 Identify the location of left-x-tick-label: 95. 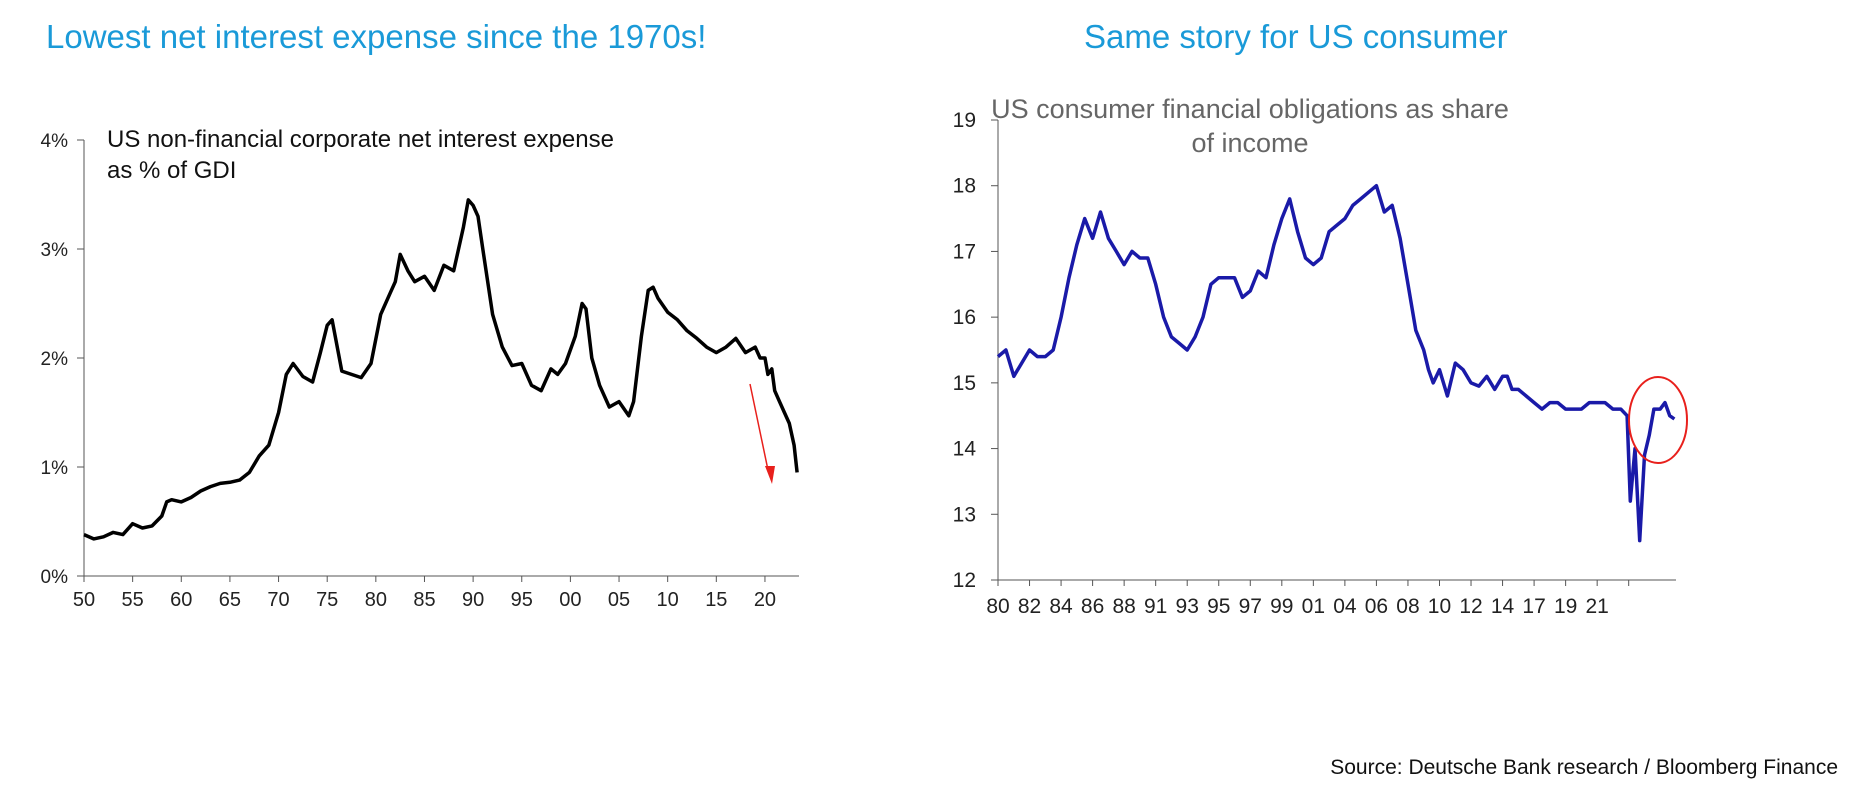
(522, 600).